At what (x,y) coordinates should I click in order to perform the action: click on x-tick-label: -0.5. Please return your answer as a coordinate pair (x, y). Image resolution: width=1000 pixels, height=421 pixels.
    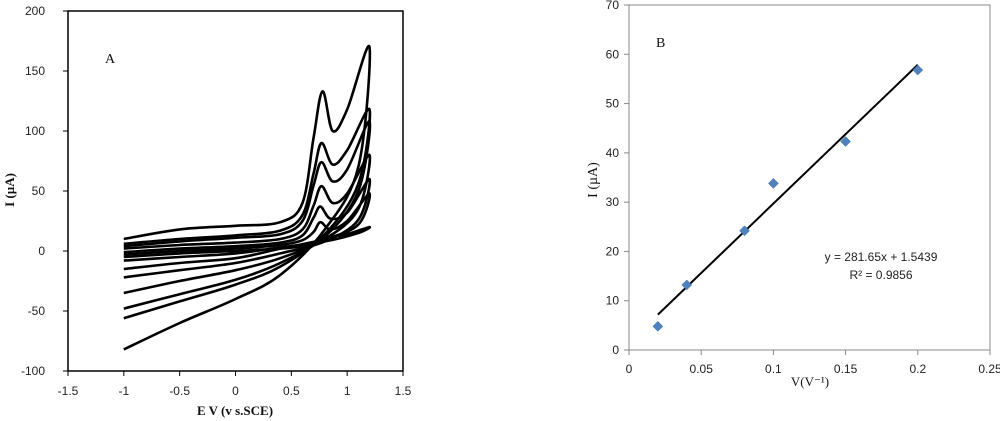
    Looking at the image, I should click on (179, 391).